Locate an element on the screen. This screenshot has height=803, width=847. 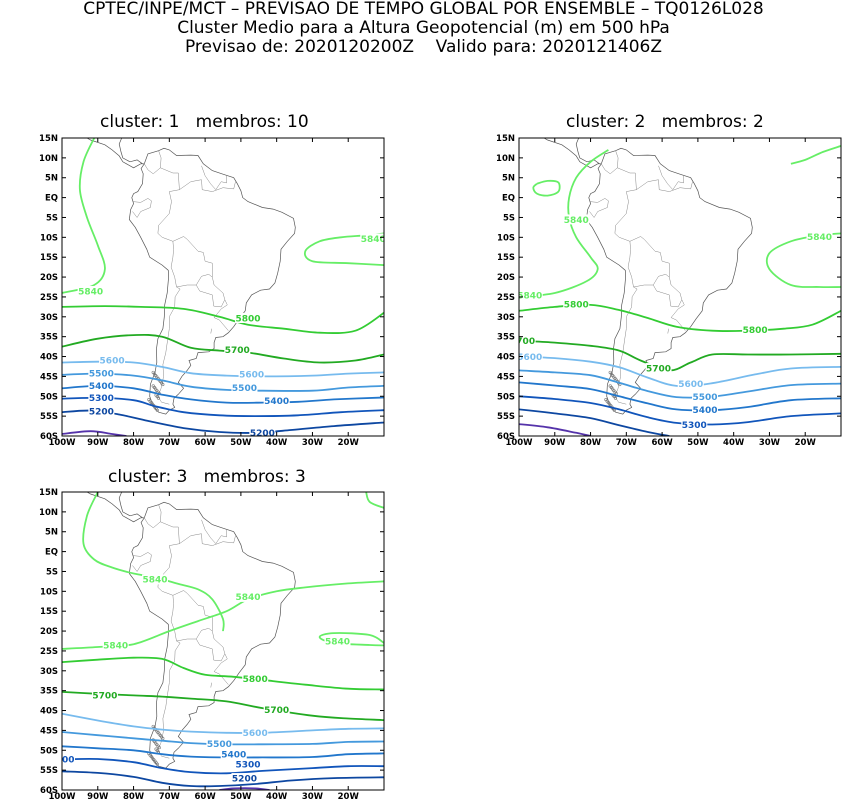
y-tick-label: 5N is located at coordinates (508, 179).